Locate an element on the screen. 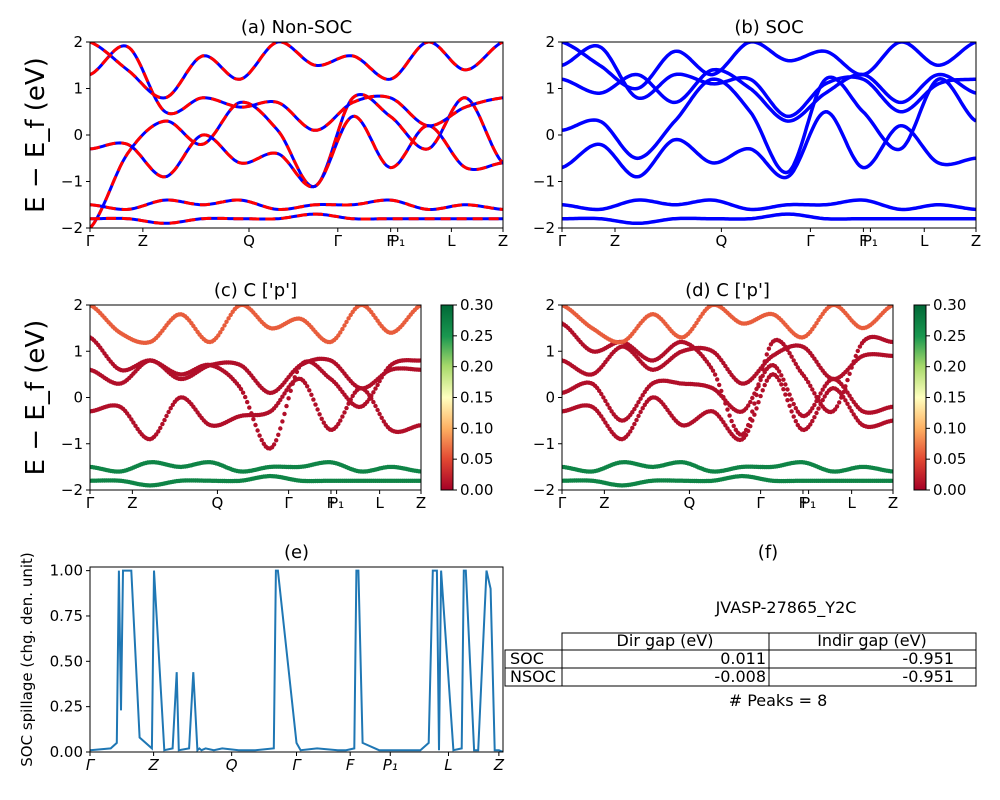 The height and width of the screenshot is (800, 1000). colorbar-tick-label: 0.20 is located at coordinates (949, 367).